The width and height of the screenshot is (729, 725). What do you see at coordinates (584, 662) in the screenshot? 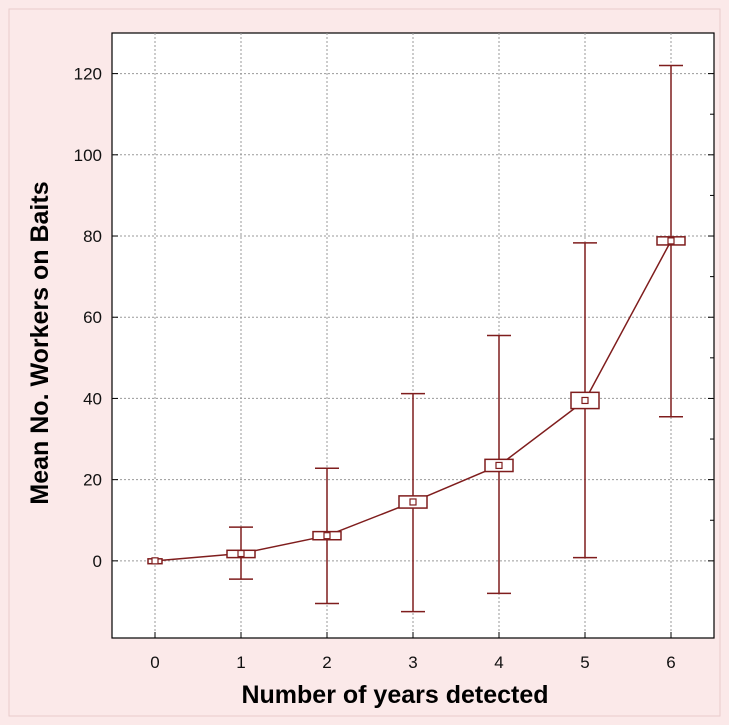
I see `x-tick-label: 5` at bounding box center [584, 662].